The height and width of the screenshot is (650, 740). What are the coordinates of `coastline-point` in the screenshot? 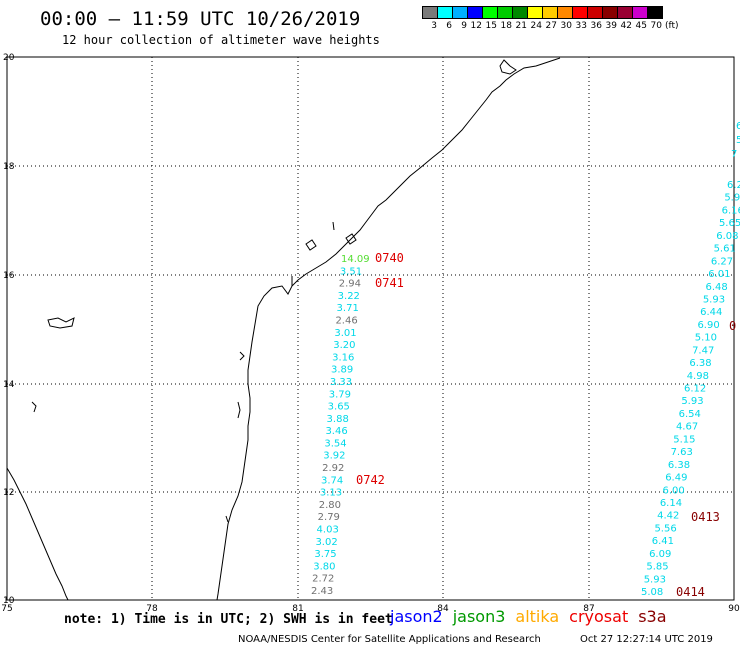 It's located at (333, 226).